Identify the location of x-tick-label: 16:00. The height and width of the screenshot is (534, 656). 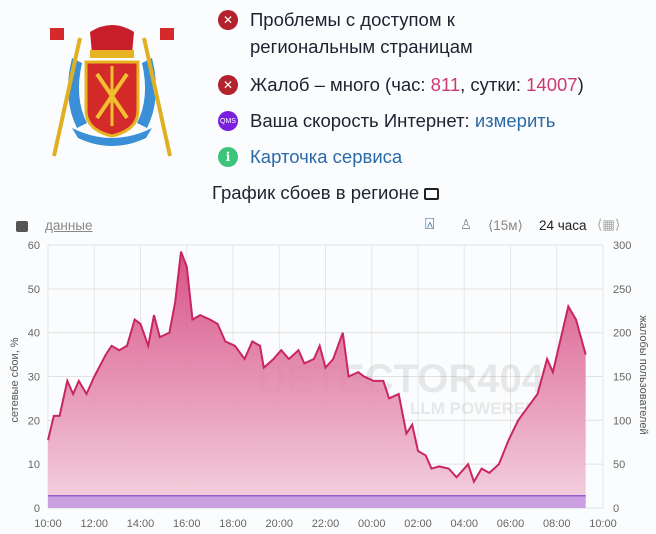
(187, 524).